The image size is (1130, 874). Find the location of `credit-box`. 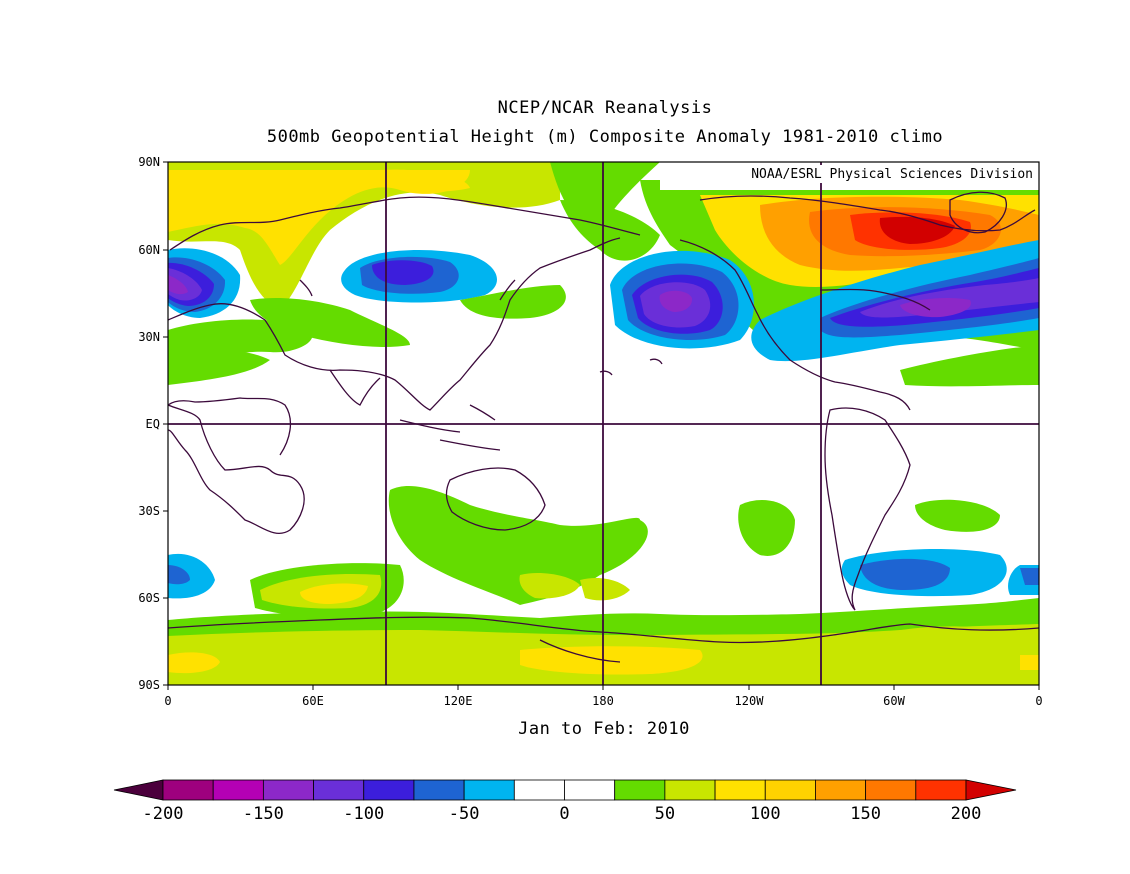

credit-box is located at coordinates (875, 174).